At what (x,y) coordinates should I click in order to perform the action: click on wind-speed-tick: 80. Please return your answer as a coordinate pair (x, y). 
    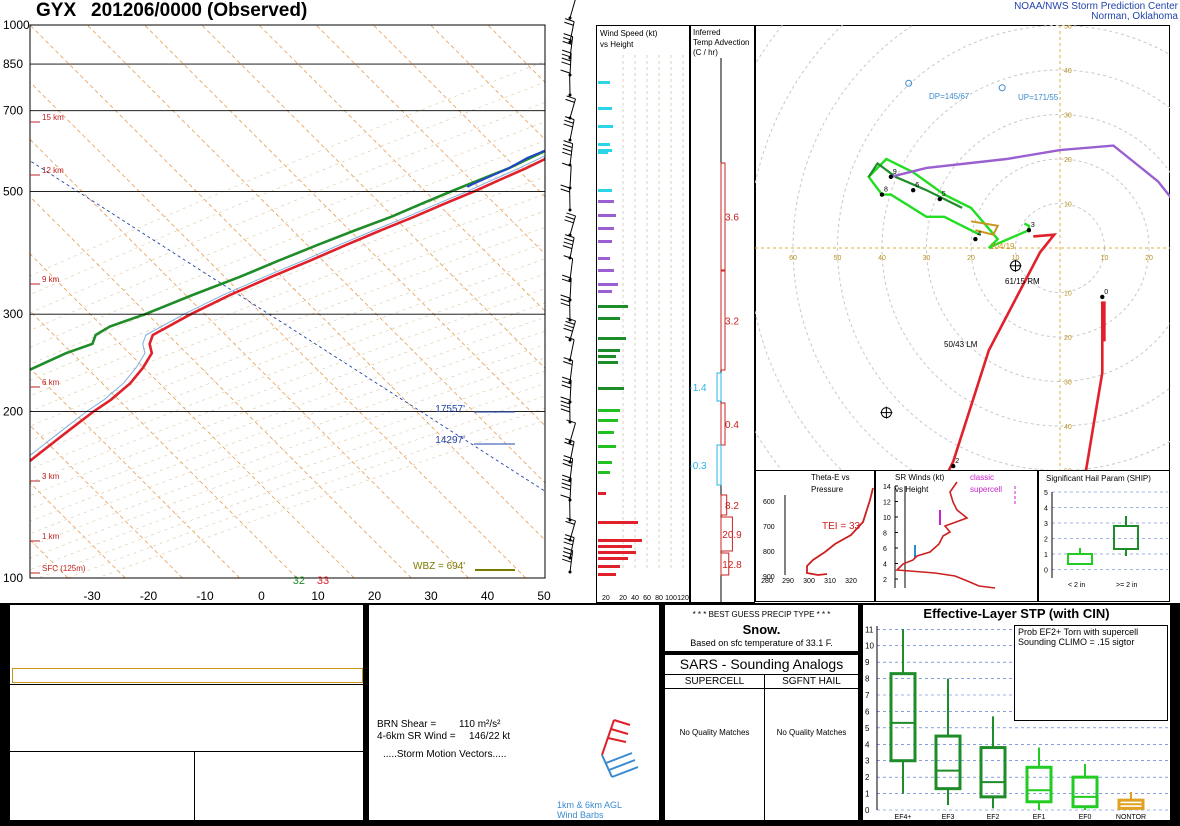
    Looking at the image, I should click on (659, 598).